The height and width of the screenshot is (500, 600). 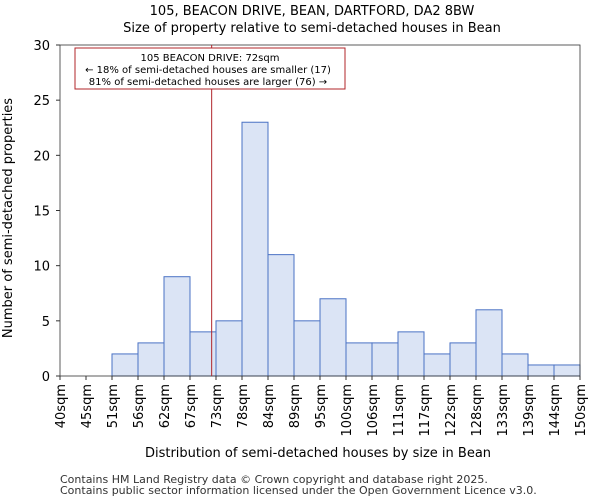 What do you see at coordinates (347, 410) in the screenshot?
I see `x-tick-label: 100sqm` at bounding box center [347, 410].